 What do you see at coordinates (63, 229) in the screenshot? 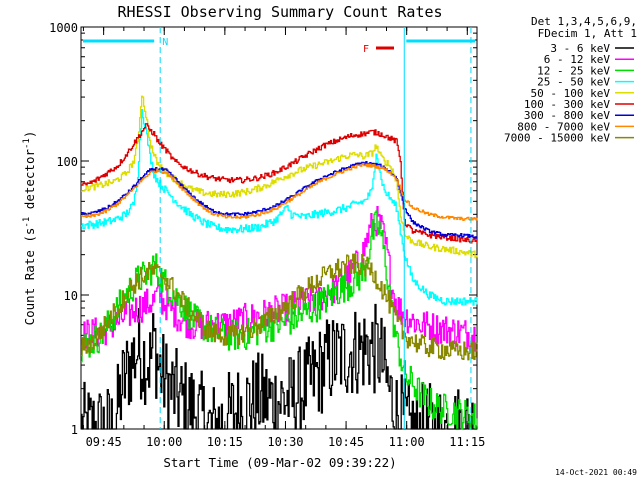
I see `y-tick-labels: 1 10 100 1000` at bounding box center [63, 229].